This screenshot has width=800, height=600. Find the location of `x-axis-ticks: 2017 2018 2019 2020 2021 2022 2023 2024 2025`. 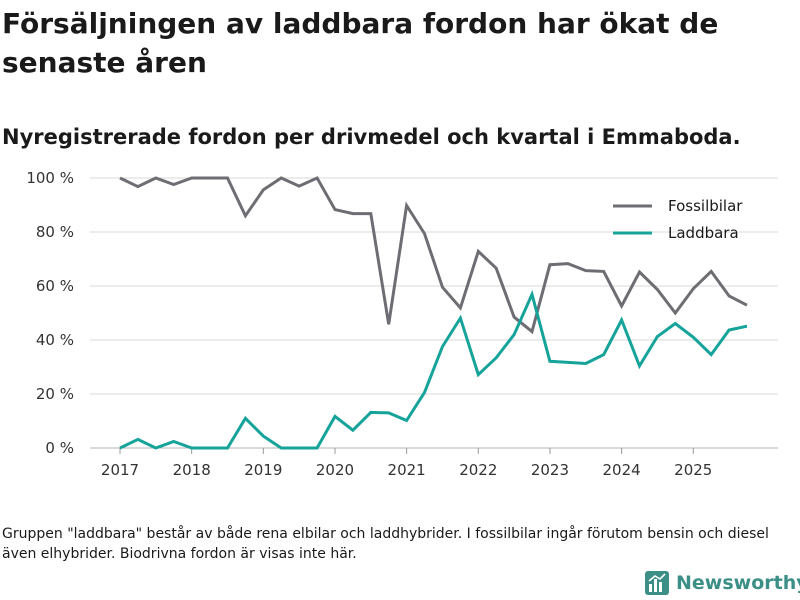

x-axis-ticks: 2017 2018 2019 2020 2021 2022 2023 2024 2025 is located at coordinates (406, 463).